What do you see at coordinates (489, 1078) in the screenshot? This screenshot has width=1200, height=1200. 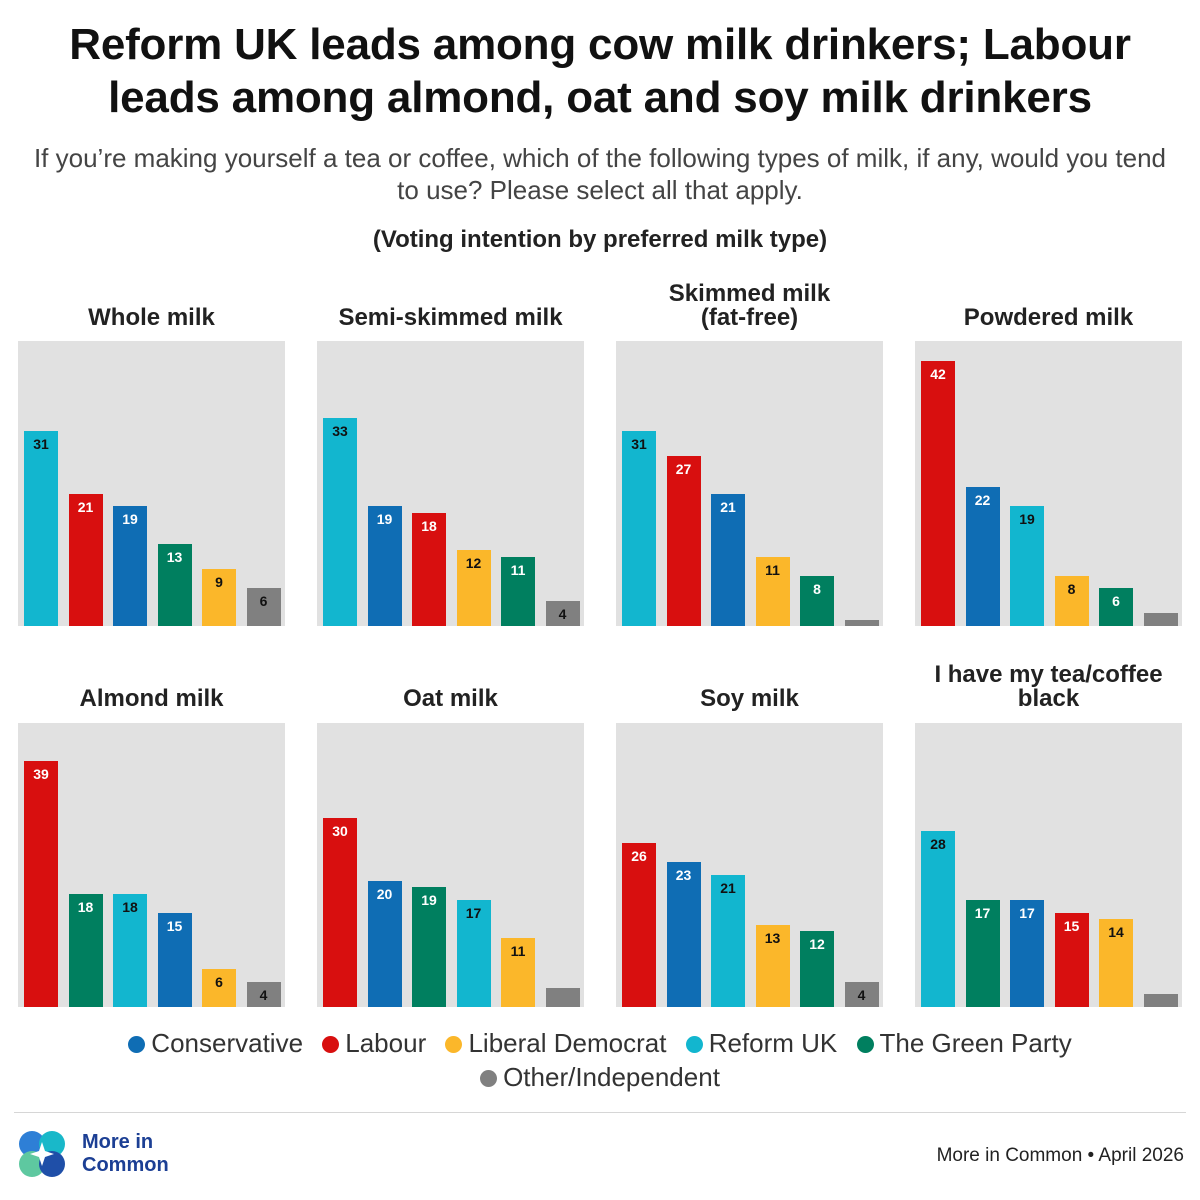 I see `legend-dot-other` at bounding box center [489, 1078].